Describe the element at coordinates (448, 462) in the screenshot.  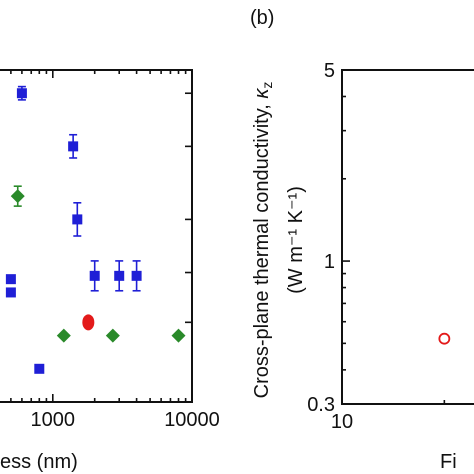
I see `right-x-axis-label: Fi` at that location.